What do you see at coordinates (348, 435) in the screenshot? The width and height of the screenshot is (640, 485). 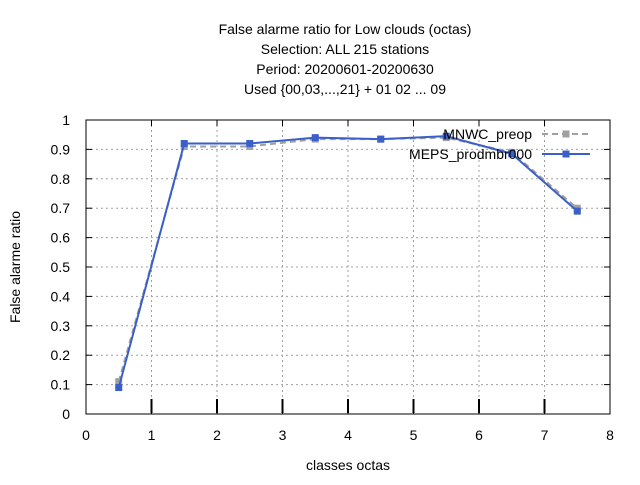 I see `x-tick-label: 4` at bounding box center [348, 435].